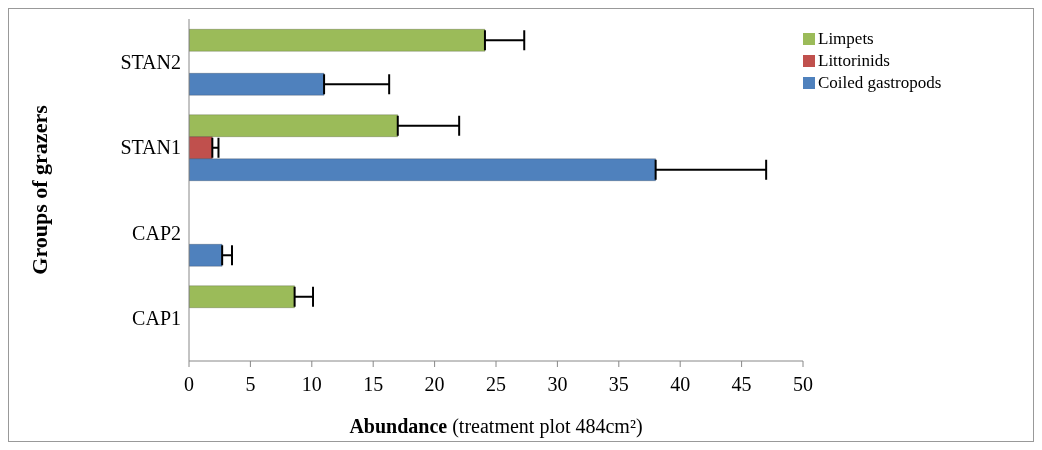 The width and height of the screenshot is (1042, 450). What do you see at coordinates (39, 189) in the screenshot?
I see `y-axis-title: Groups of grazers` at bounding box center [39, 189].